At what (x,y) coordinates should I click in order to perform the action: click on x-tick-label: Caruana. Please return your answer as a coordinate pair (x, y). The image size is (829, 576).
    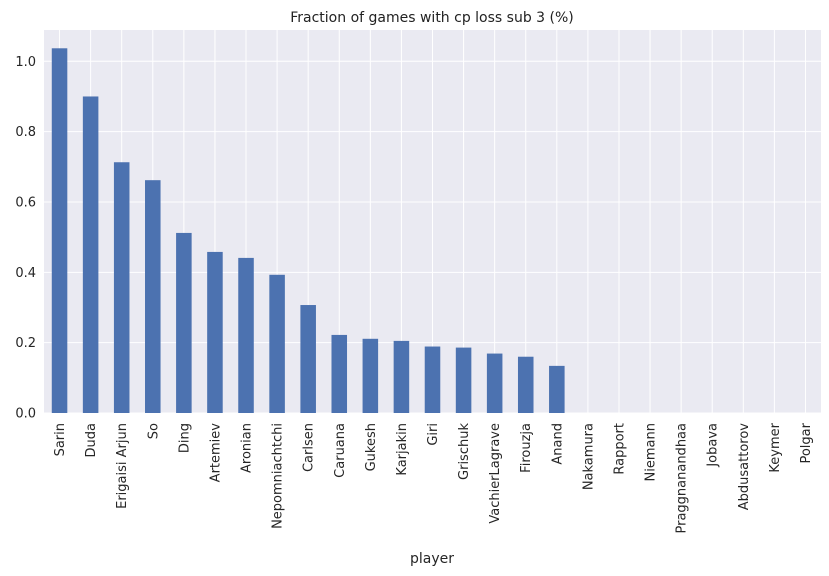
    Looking at the image, I should click on (340, 450).